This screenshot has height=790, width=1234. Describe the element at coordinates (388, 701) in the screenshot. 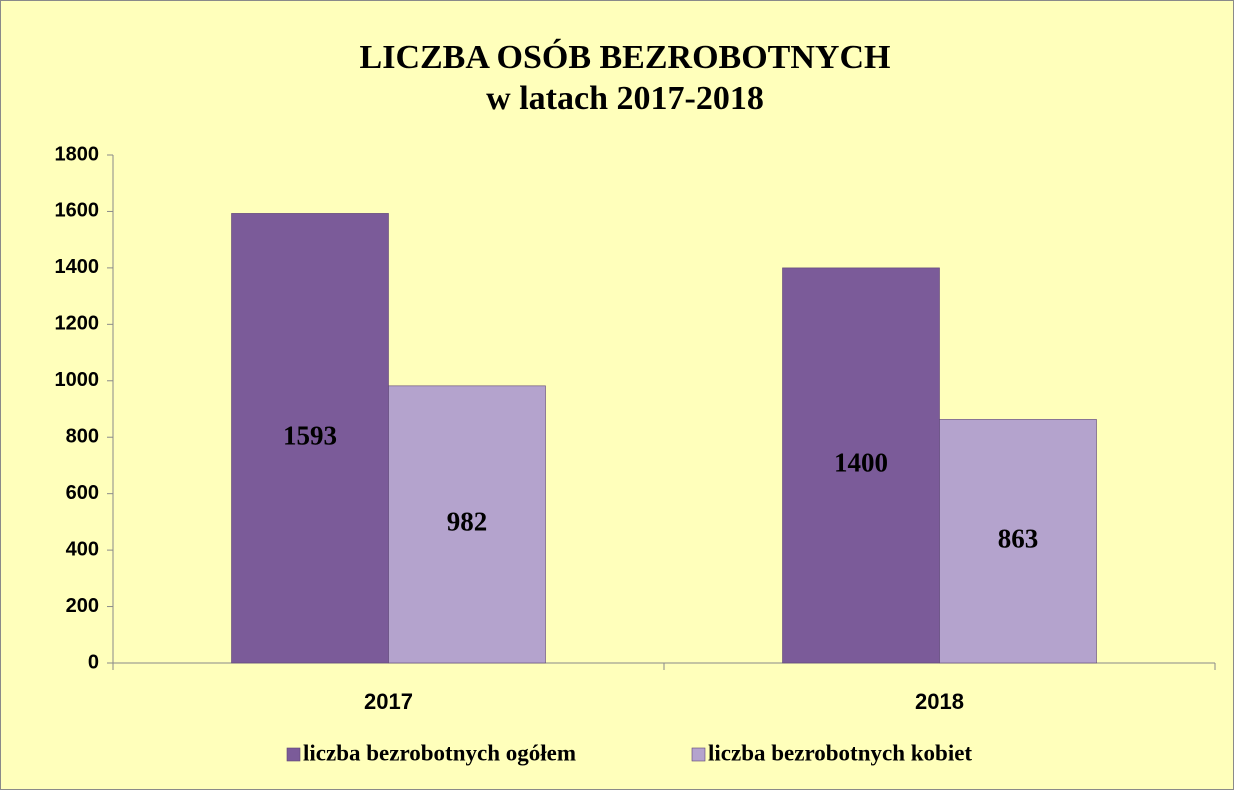

I see `x-tick-label: 2017` at that location.